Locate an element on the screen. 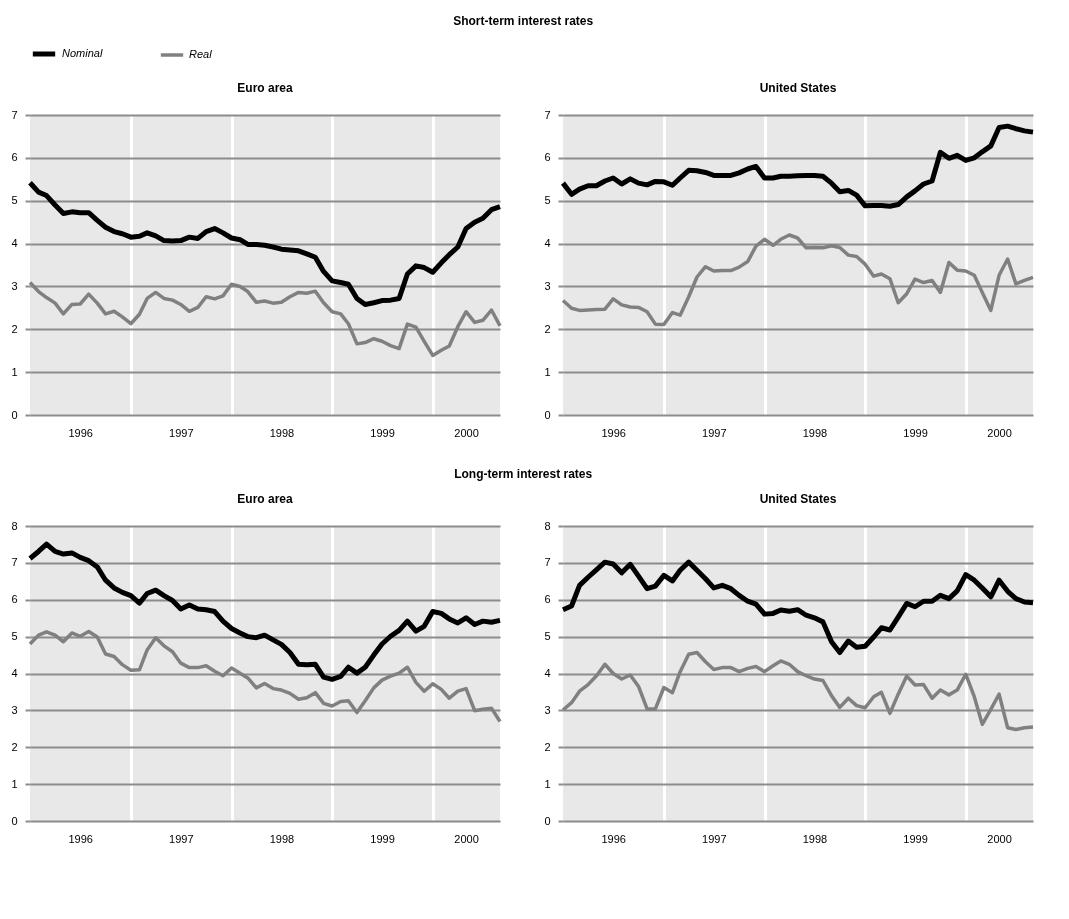 Image resolution: width=1069 pixels, height=919 pixels. legend-label: Real is located at coordinates (201, 54).